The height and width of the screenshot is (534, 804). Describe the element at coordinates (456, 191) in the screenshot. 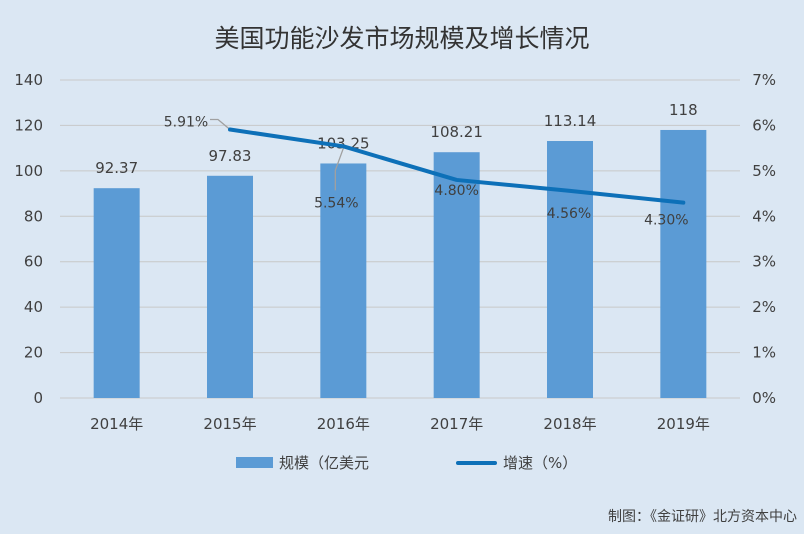

I see `line-value-label: 4.80%` at that location.